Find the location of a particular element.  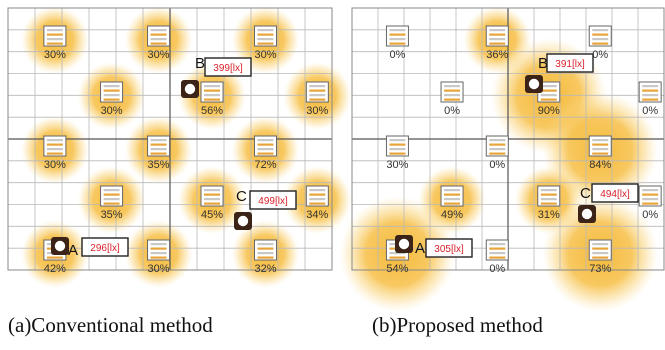

dimming-level-label: 54% is located at coordinates (397, 269).